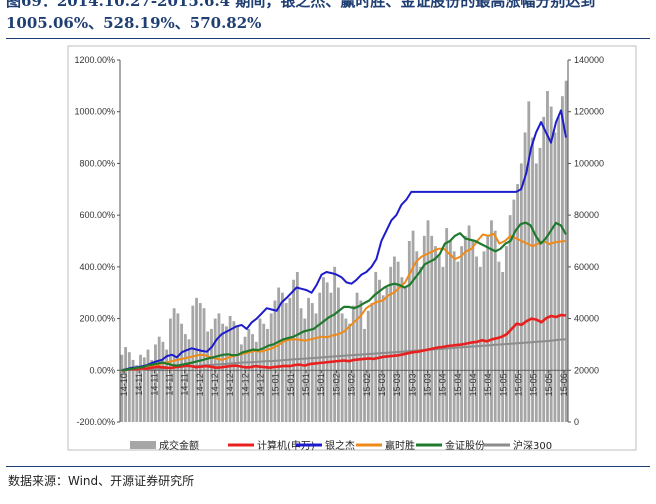 Image resolution: width=656 pixels, height=504 pixels. I want to click on legend-label-赢时胜: 赢时胜, so click(400, 445).